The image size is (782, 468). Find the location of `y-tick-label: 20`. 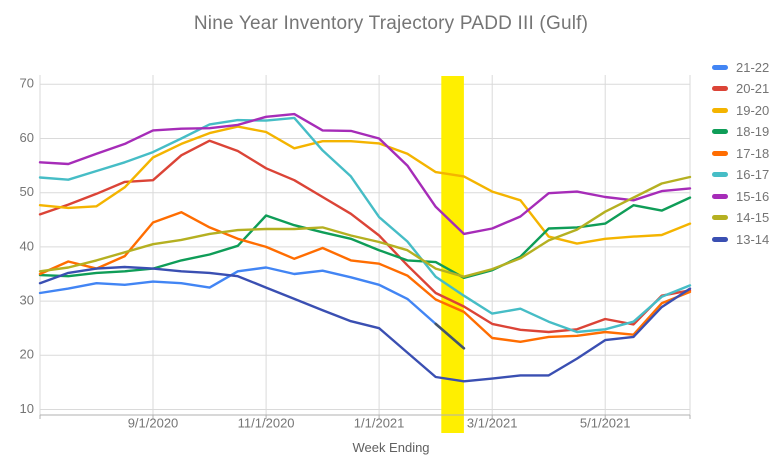

y-tick-label: 20 is located at coordinates (27, 354).